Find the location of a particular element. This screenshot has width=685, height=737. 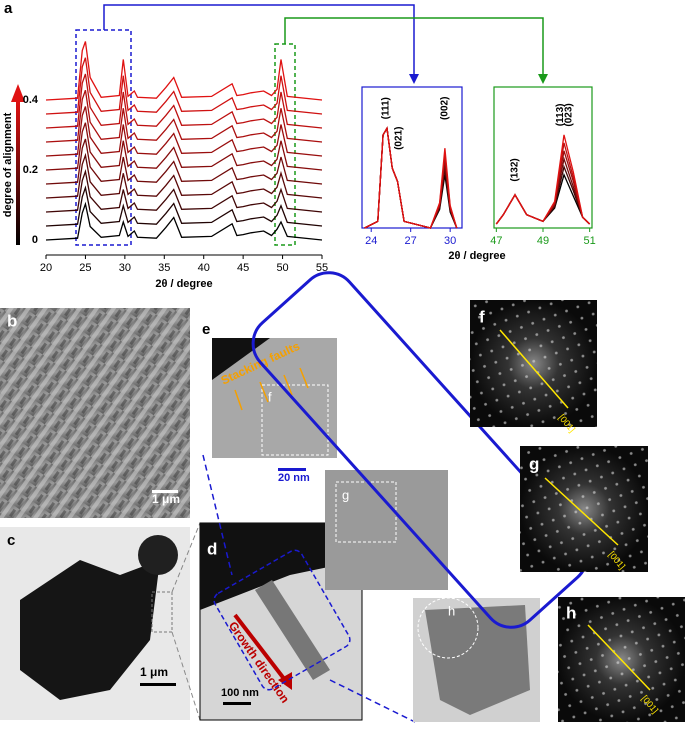

x-tick-label: 27 is located at coordinates (411, 241).